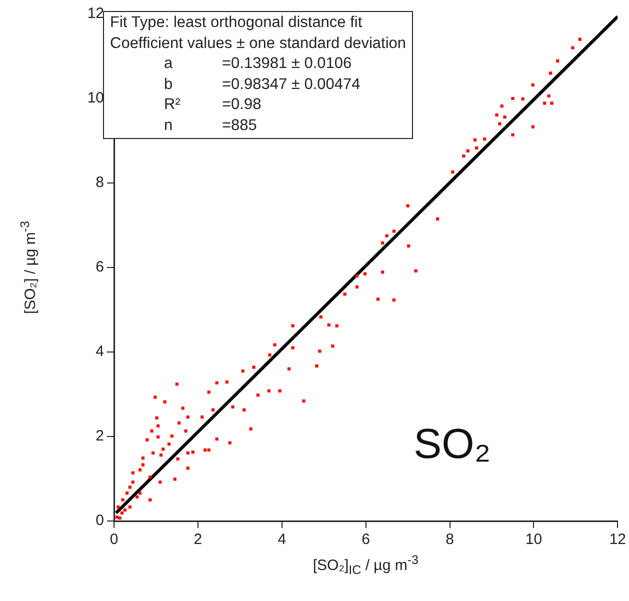 The width and height of the screenshot is (629, 601). What do you see at coordinates (282, 539) in the screenshot?
I see `x-tick-label: 4` at bounding box center [282, 539].